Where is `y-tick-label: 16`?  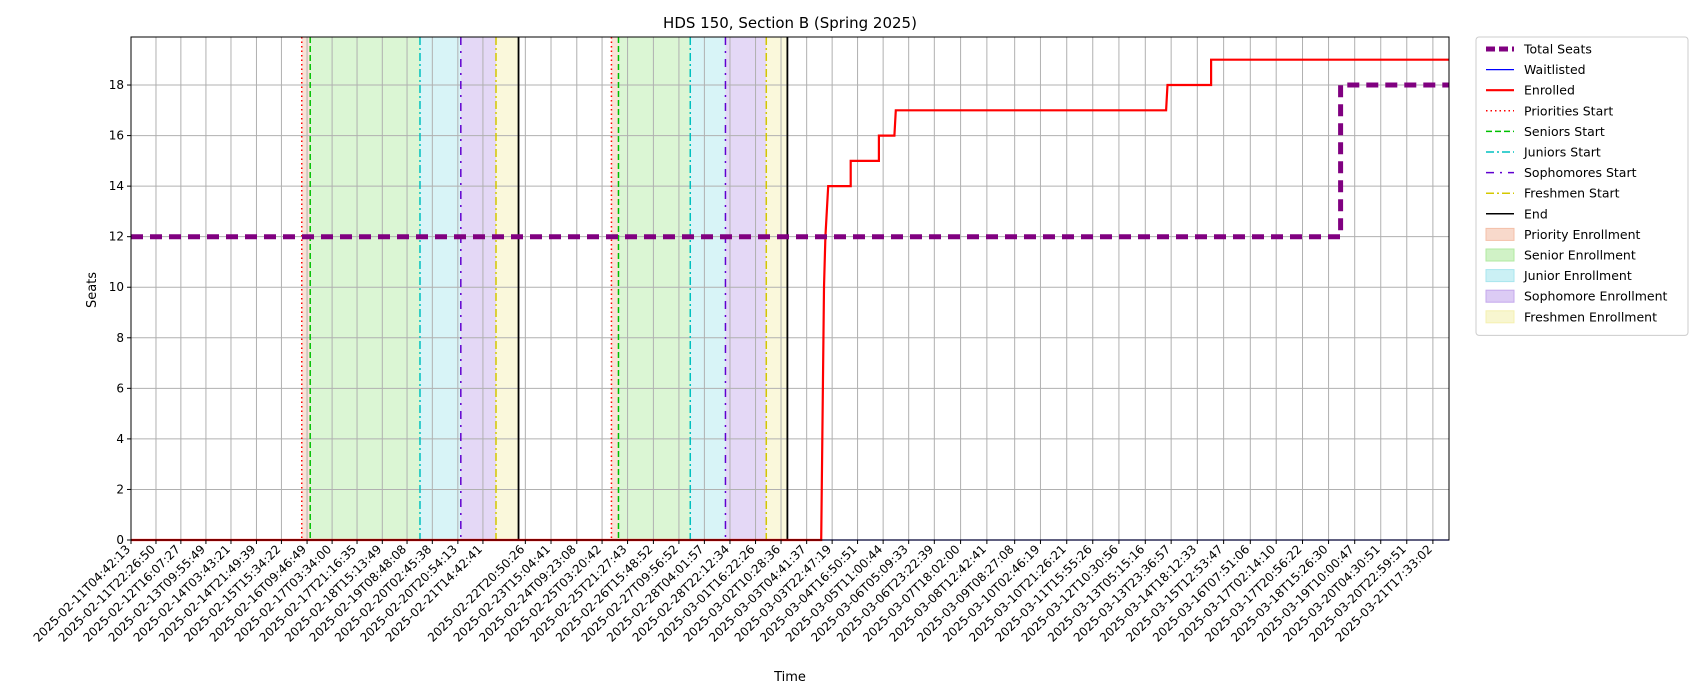
y-tick-label: 16 is located at coordinates (116, 136).